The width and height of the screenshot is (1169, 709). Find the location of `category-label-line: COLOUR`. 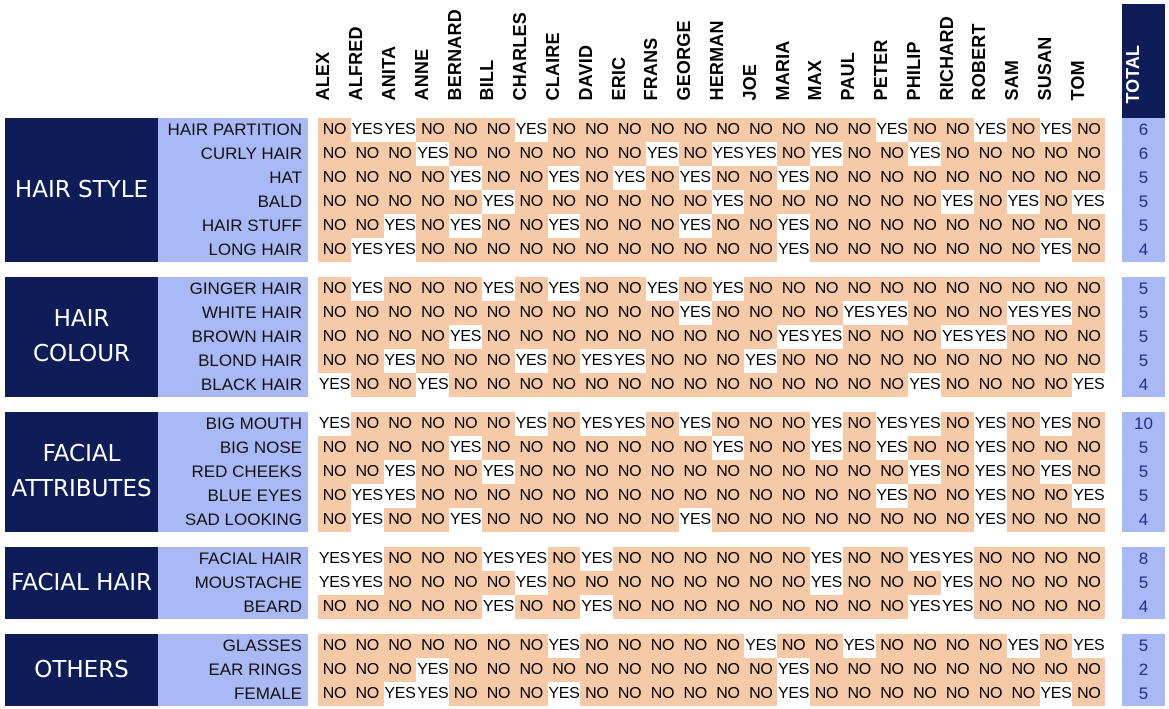

category-label-line: COLOUR is located at coordinates (81, 354).